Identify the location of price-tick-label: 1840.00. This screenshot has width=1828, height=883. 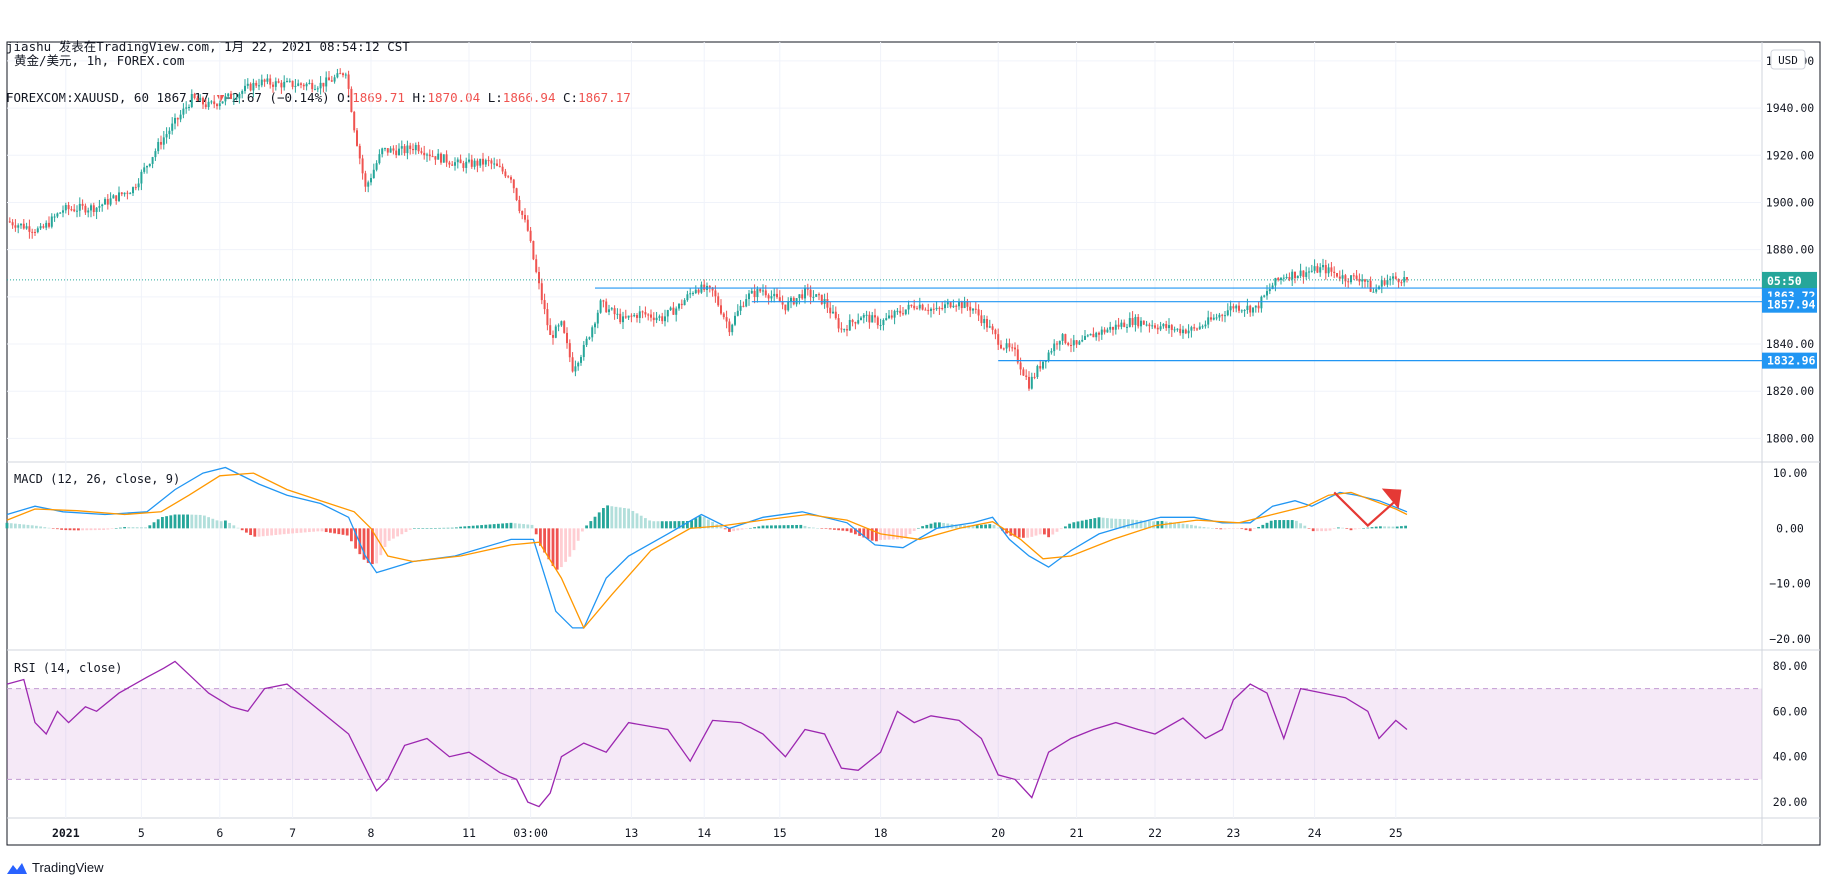
(1790, 344).